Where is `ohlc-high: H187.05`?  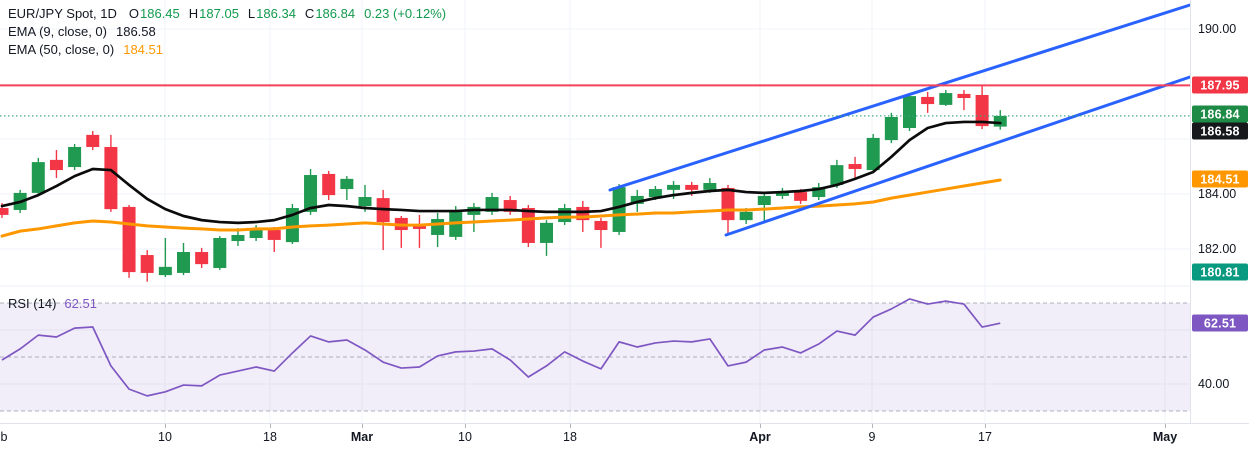 ohlc-high: H187.05 is located at coordinates (213, 13).